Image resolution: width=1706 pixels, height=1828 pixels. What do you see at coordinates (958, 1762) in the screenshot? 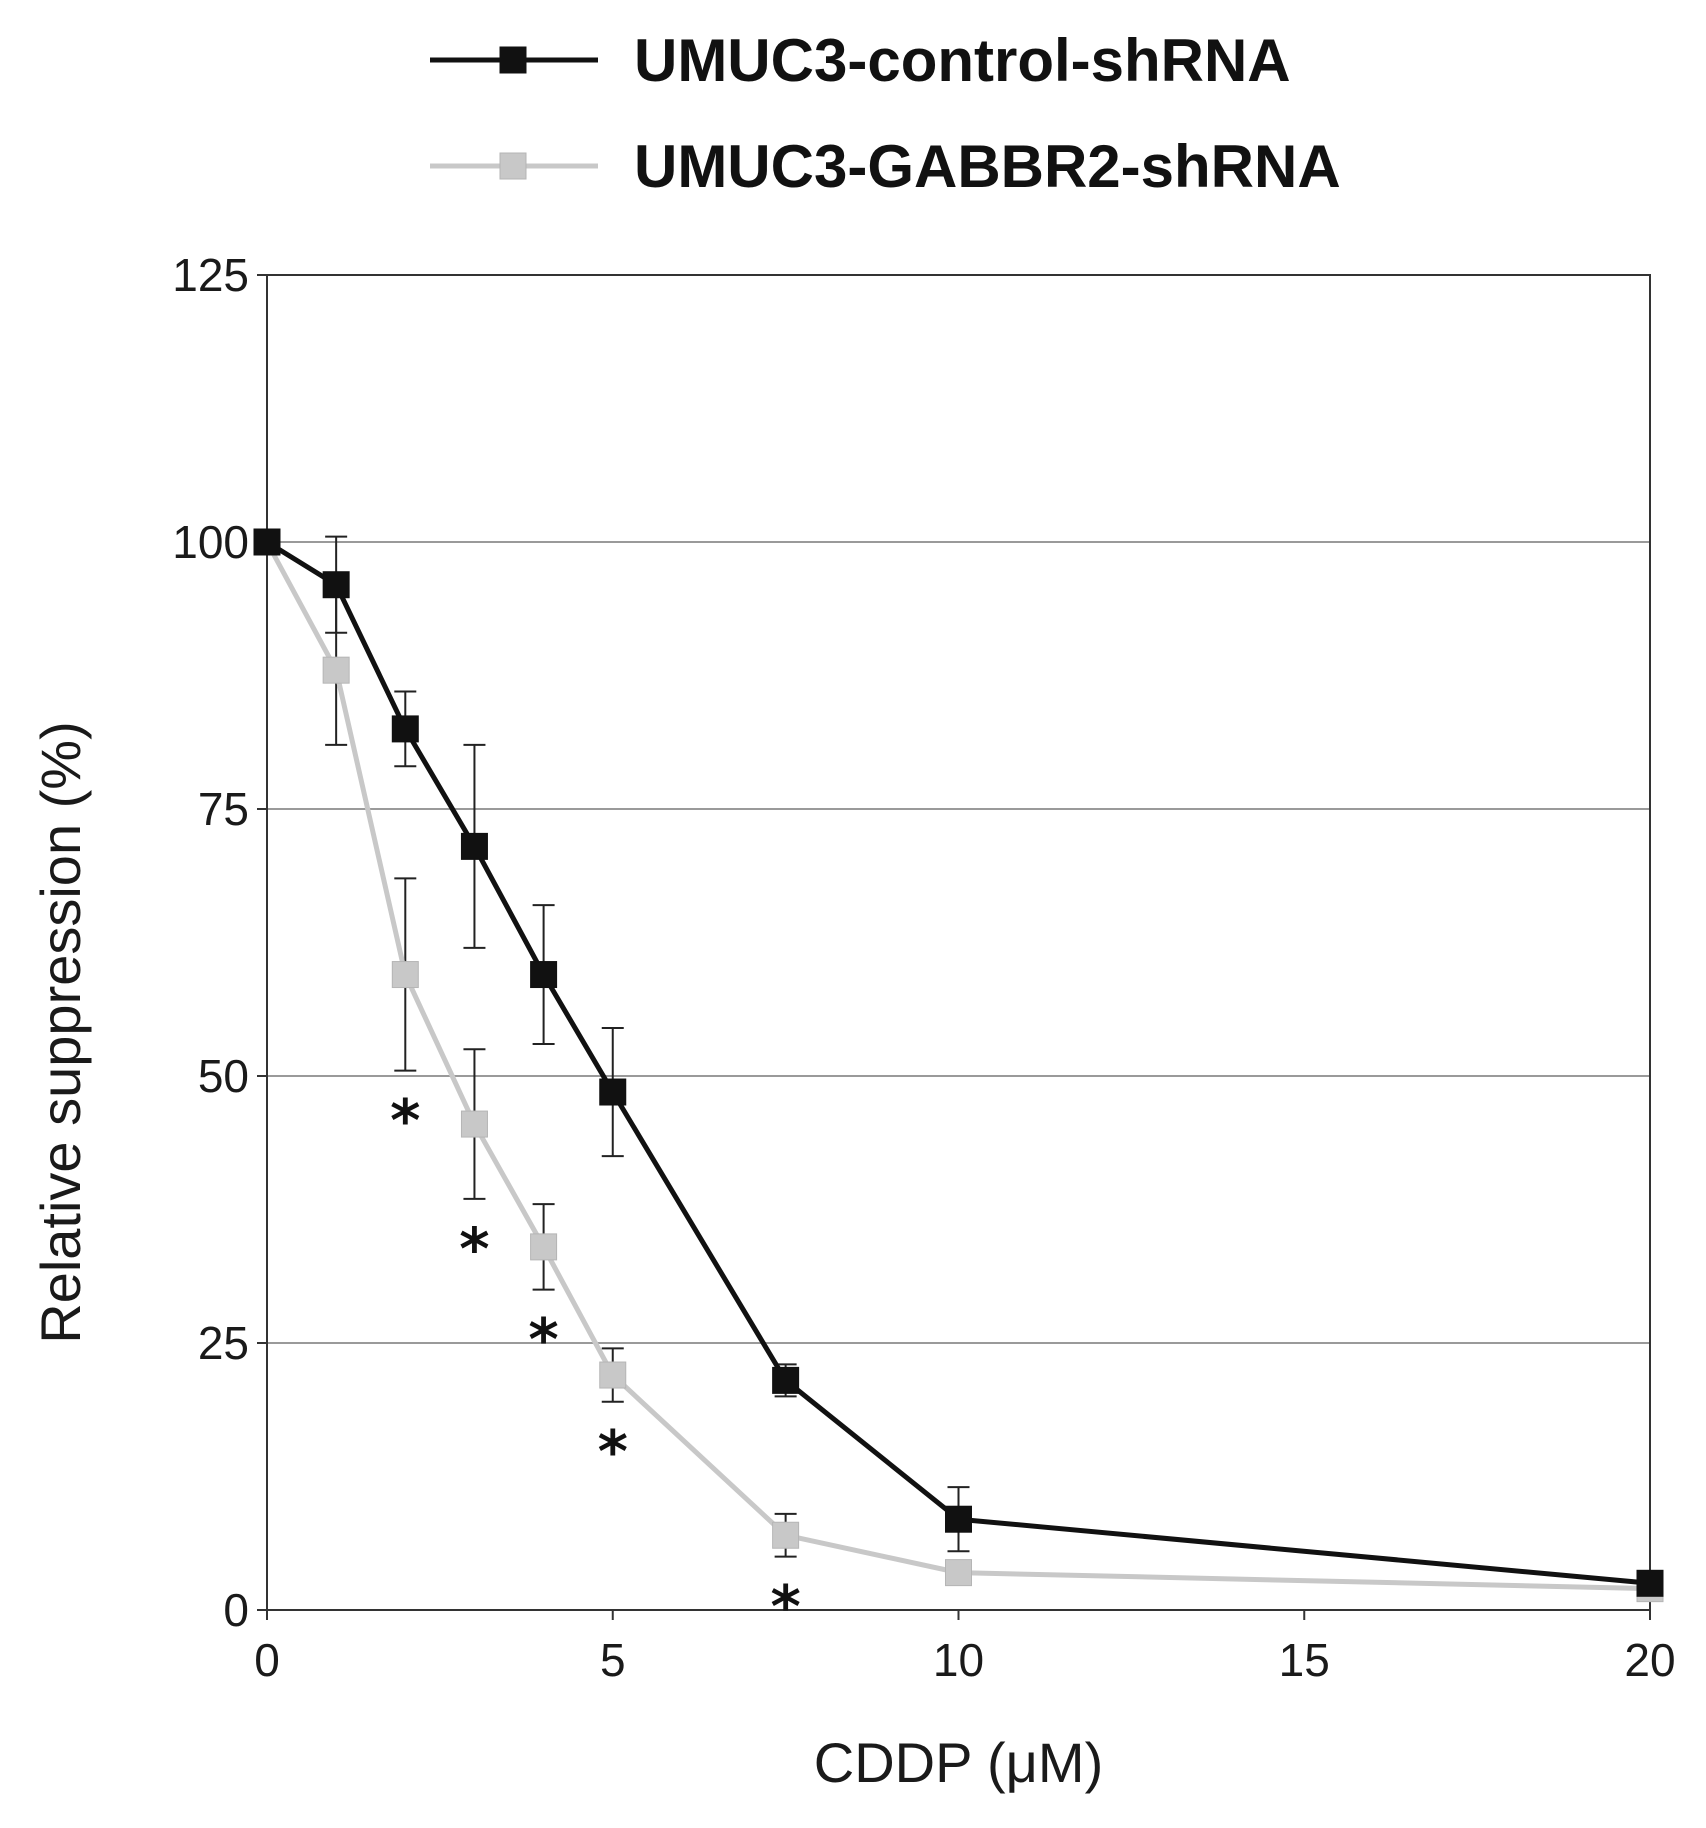
I see `x-axis-title: CDDP (μM)` at bounding box center [958, 1762].